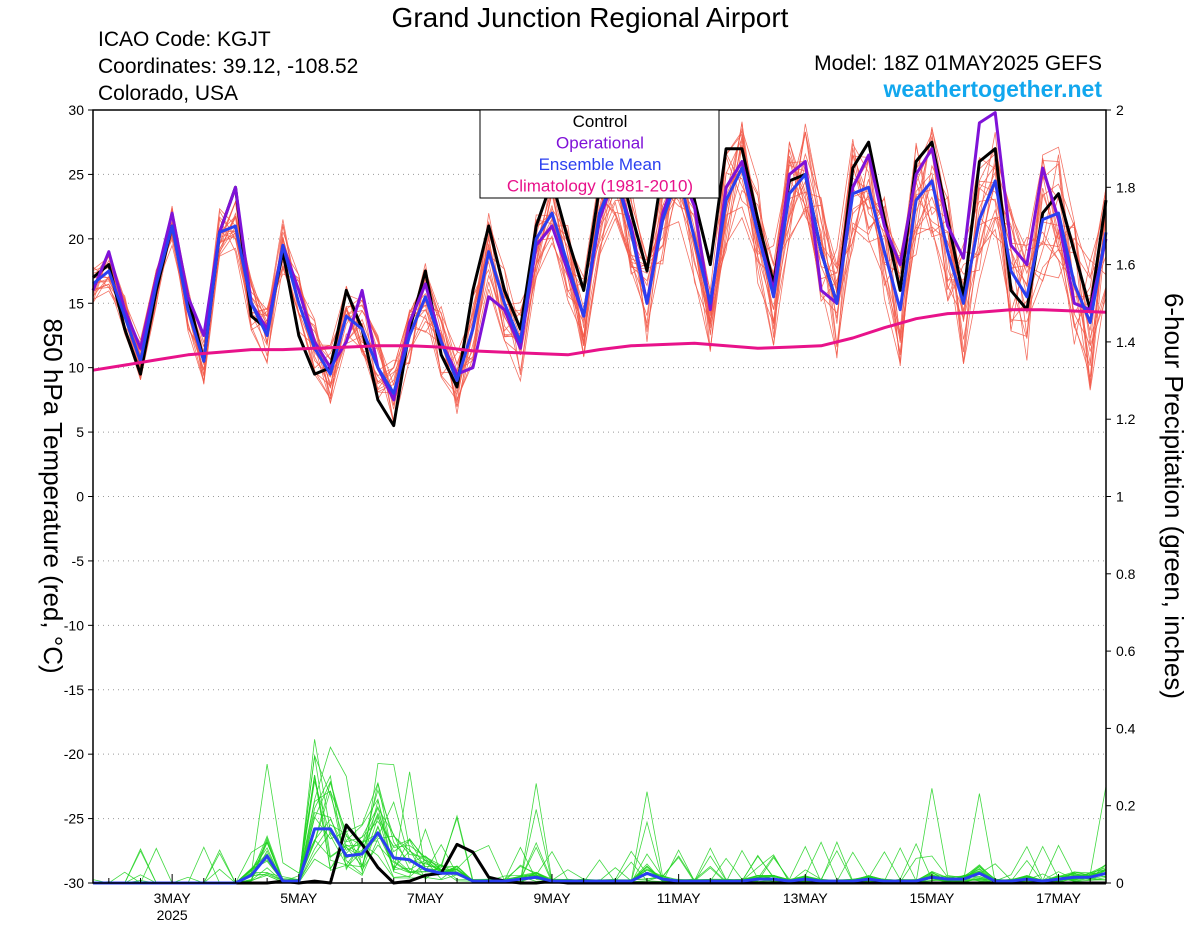 The image size is (1200, 927). What do you see at coordinates (74, 690) in the screenshot?
I see `y-tick-label-left: -15` at bounding box center [74, 690].